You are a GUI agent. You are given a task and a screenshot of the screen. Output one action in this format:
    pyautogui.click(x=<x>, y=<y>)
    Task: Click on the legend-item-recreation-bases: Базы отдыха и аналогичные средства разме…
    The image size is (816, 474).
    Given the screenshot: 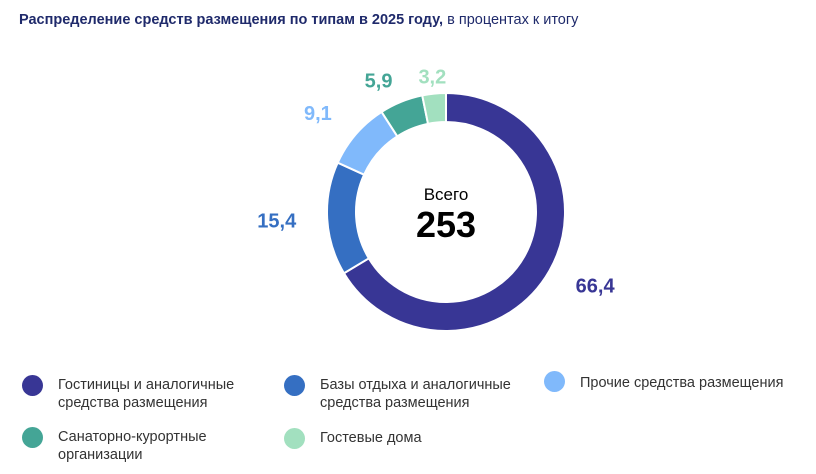 What is the action you would take?
    pyautogui.click(x=397, y=393)
    